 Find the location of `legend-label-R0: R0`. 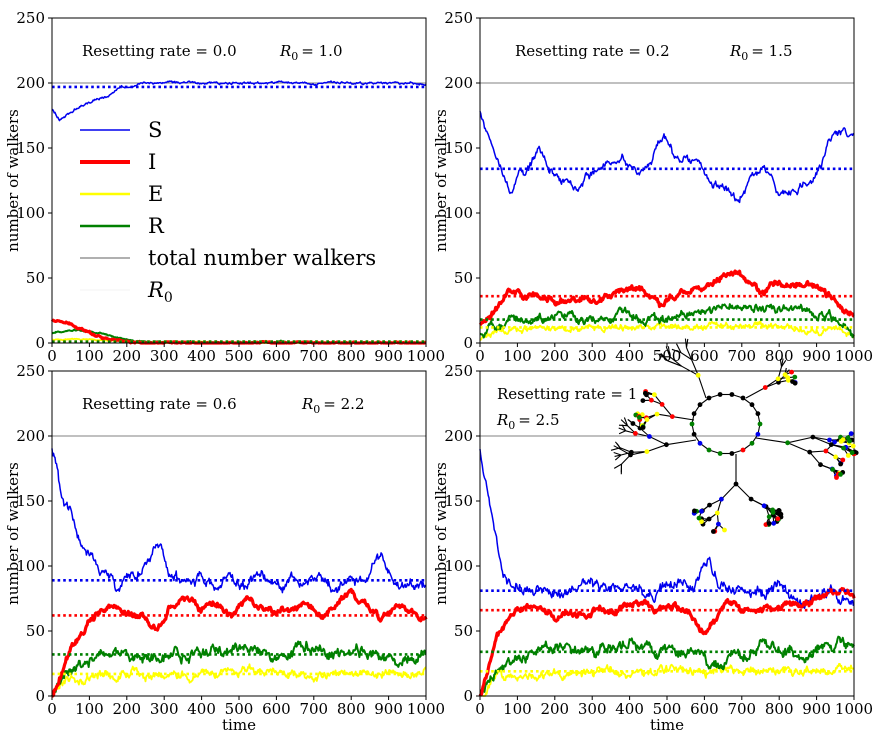

legend-label-R0: R0 is located at coordinates (160, 292).